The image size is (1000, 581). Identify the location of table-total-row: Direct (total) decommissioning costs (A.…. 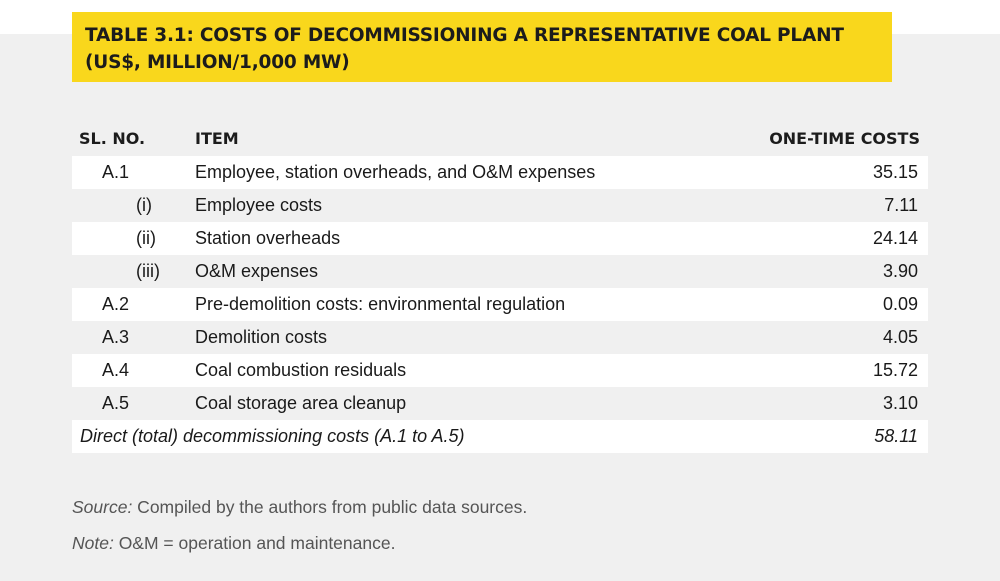
(500, 436).